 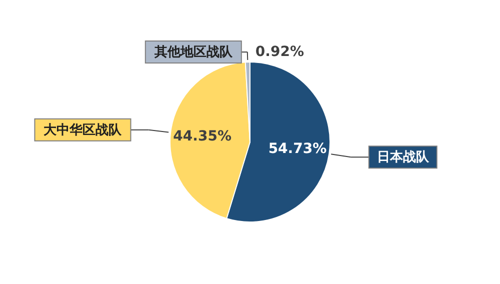 I want to click on data-label: 54.73%, so click(x=297, y=149).